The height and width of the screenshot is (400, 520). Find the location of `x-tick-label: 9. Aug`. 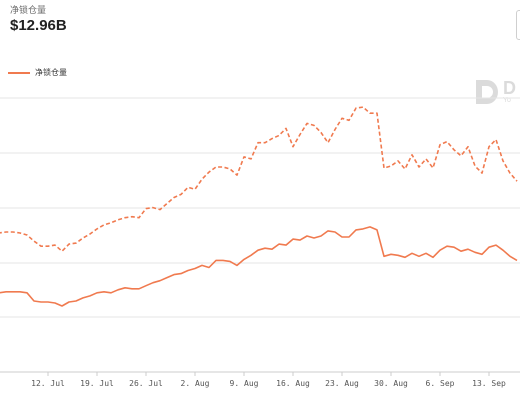

x-tick-label: 9. Aug is located at coordinates (244, 383).